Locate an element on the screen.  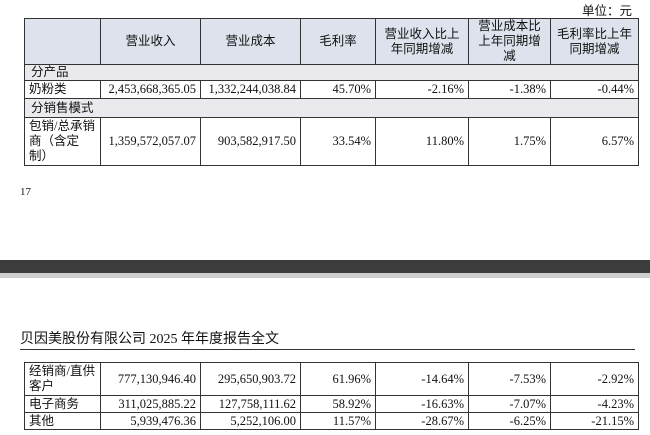
table-cell: 5,252,106.00 is located at coordinates (250, 421).